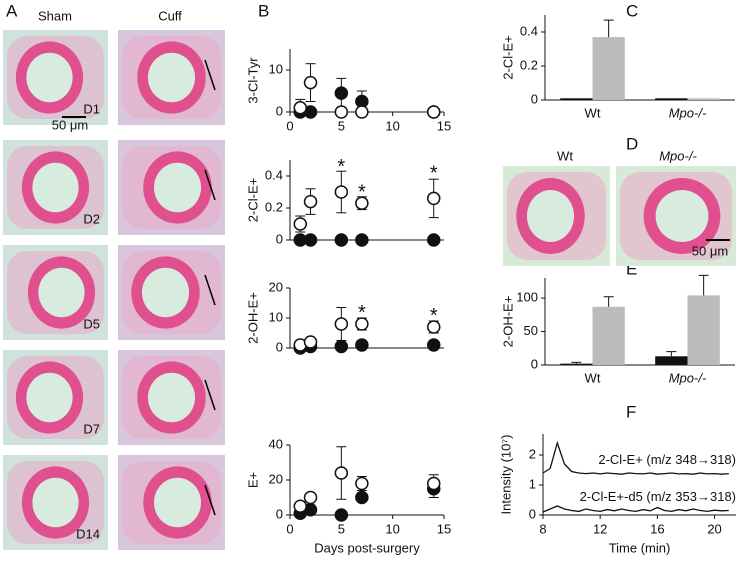  What do you see at coordinates (88, 533) in the screenshot?
I see `day-label: D14` at bounding box center [88, 533].